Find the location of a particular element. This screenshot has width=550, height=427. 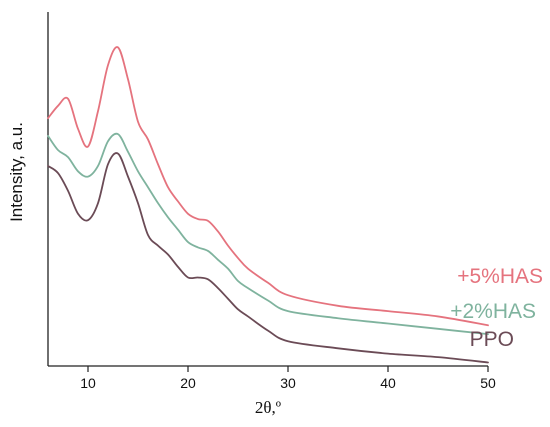

x-tick-label-20: 20 is located at coordinates (188, 383).